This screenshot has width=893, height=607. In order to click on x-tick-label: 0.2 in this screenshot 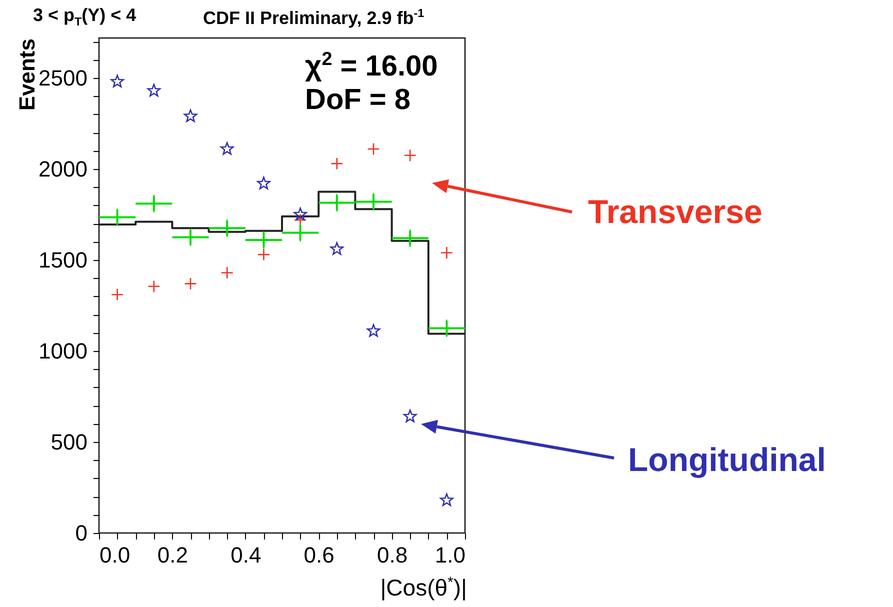, I will do `click(172, 555)`.